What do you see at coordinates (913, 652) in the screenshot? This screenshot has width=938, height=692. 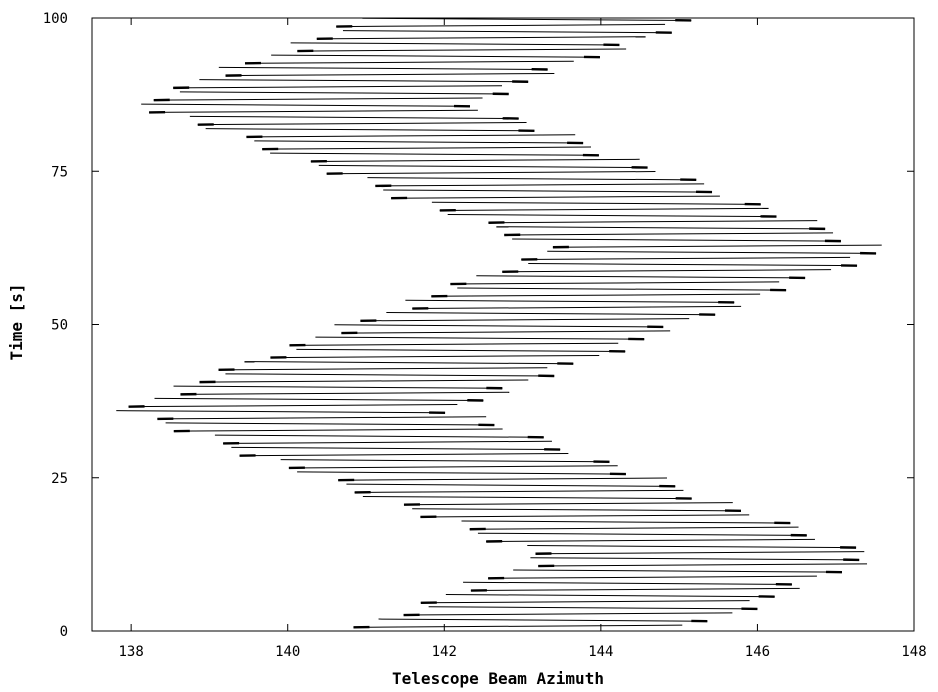 I see `x-tick-label: 148` at bounding box center [913, 652].